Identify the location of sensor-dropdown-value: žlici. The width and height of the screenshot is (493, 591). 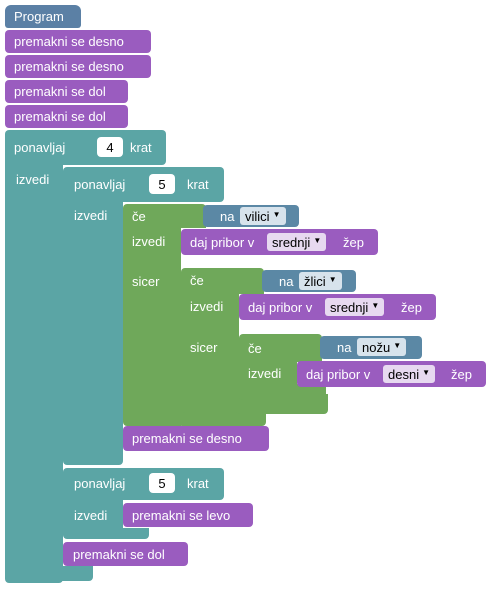
(315, 281).